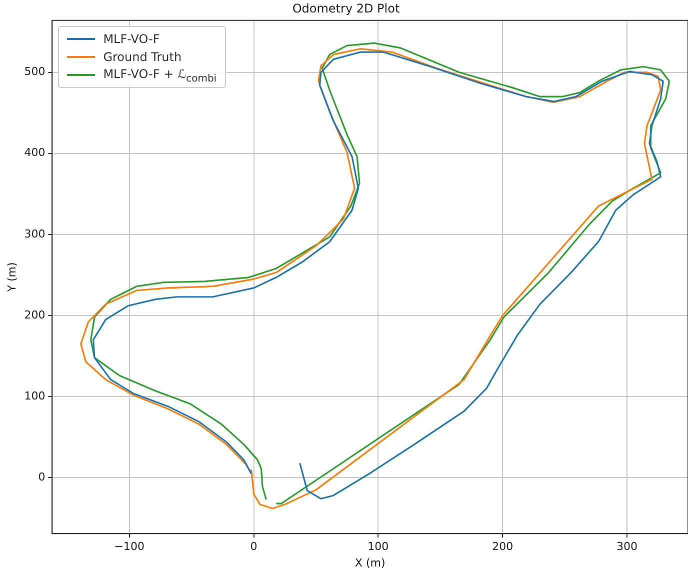 The image size is (688, 572). Describe the element at coordinates (35, 315) in the screenshot. I see `y-tick-label: 200` at that location.